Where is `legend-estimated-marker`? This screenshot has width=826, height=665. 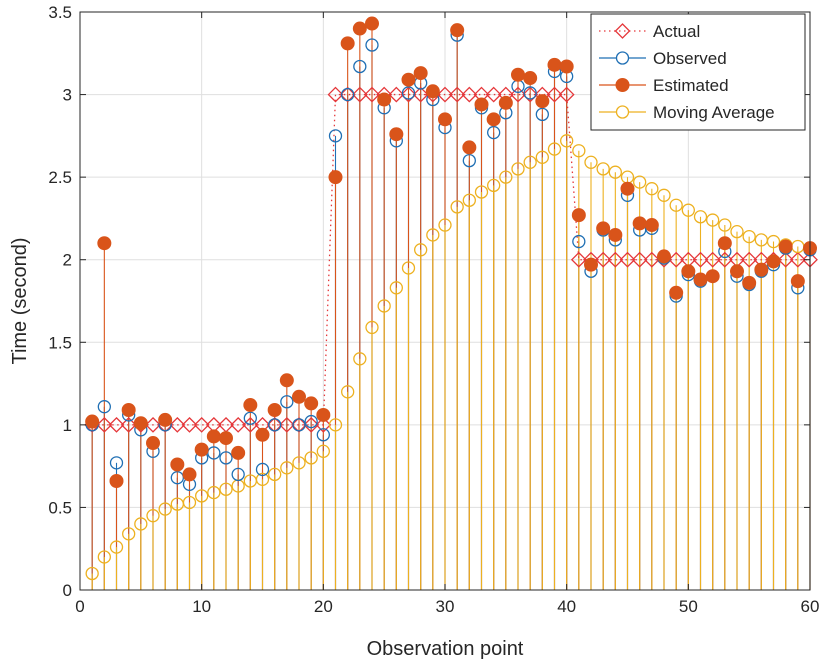 legend-estimated-marker is located at coordinates (622, 85).